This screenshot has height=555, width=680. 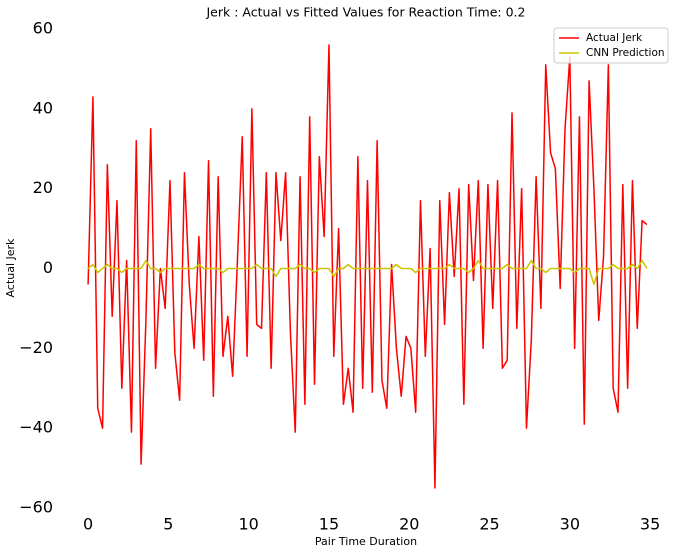 I want to click on x-tick-label: 25, so click(x=489, y=524).